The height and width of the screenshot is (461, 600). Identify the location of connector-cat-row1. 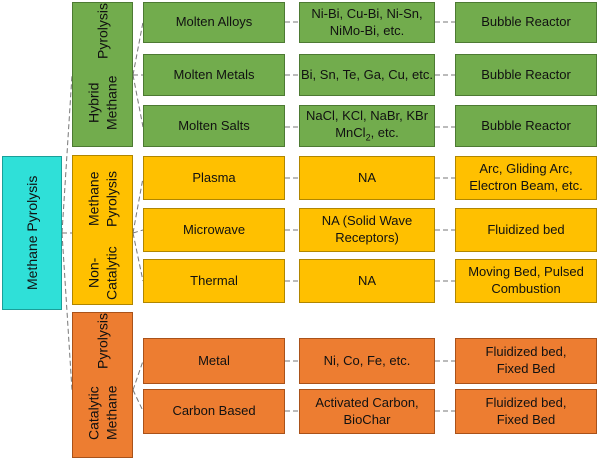
(138, 375).